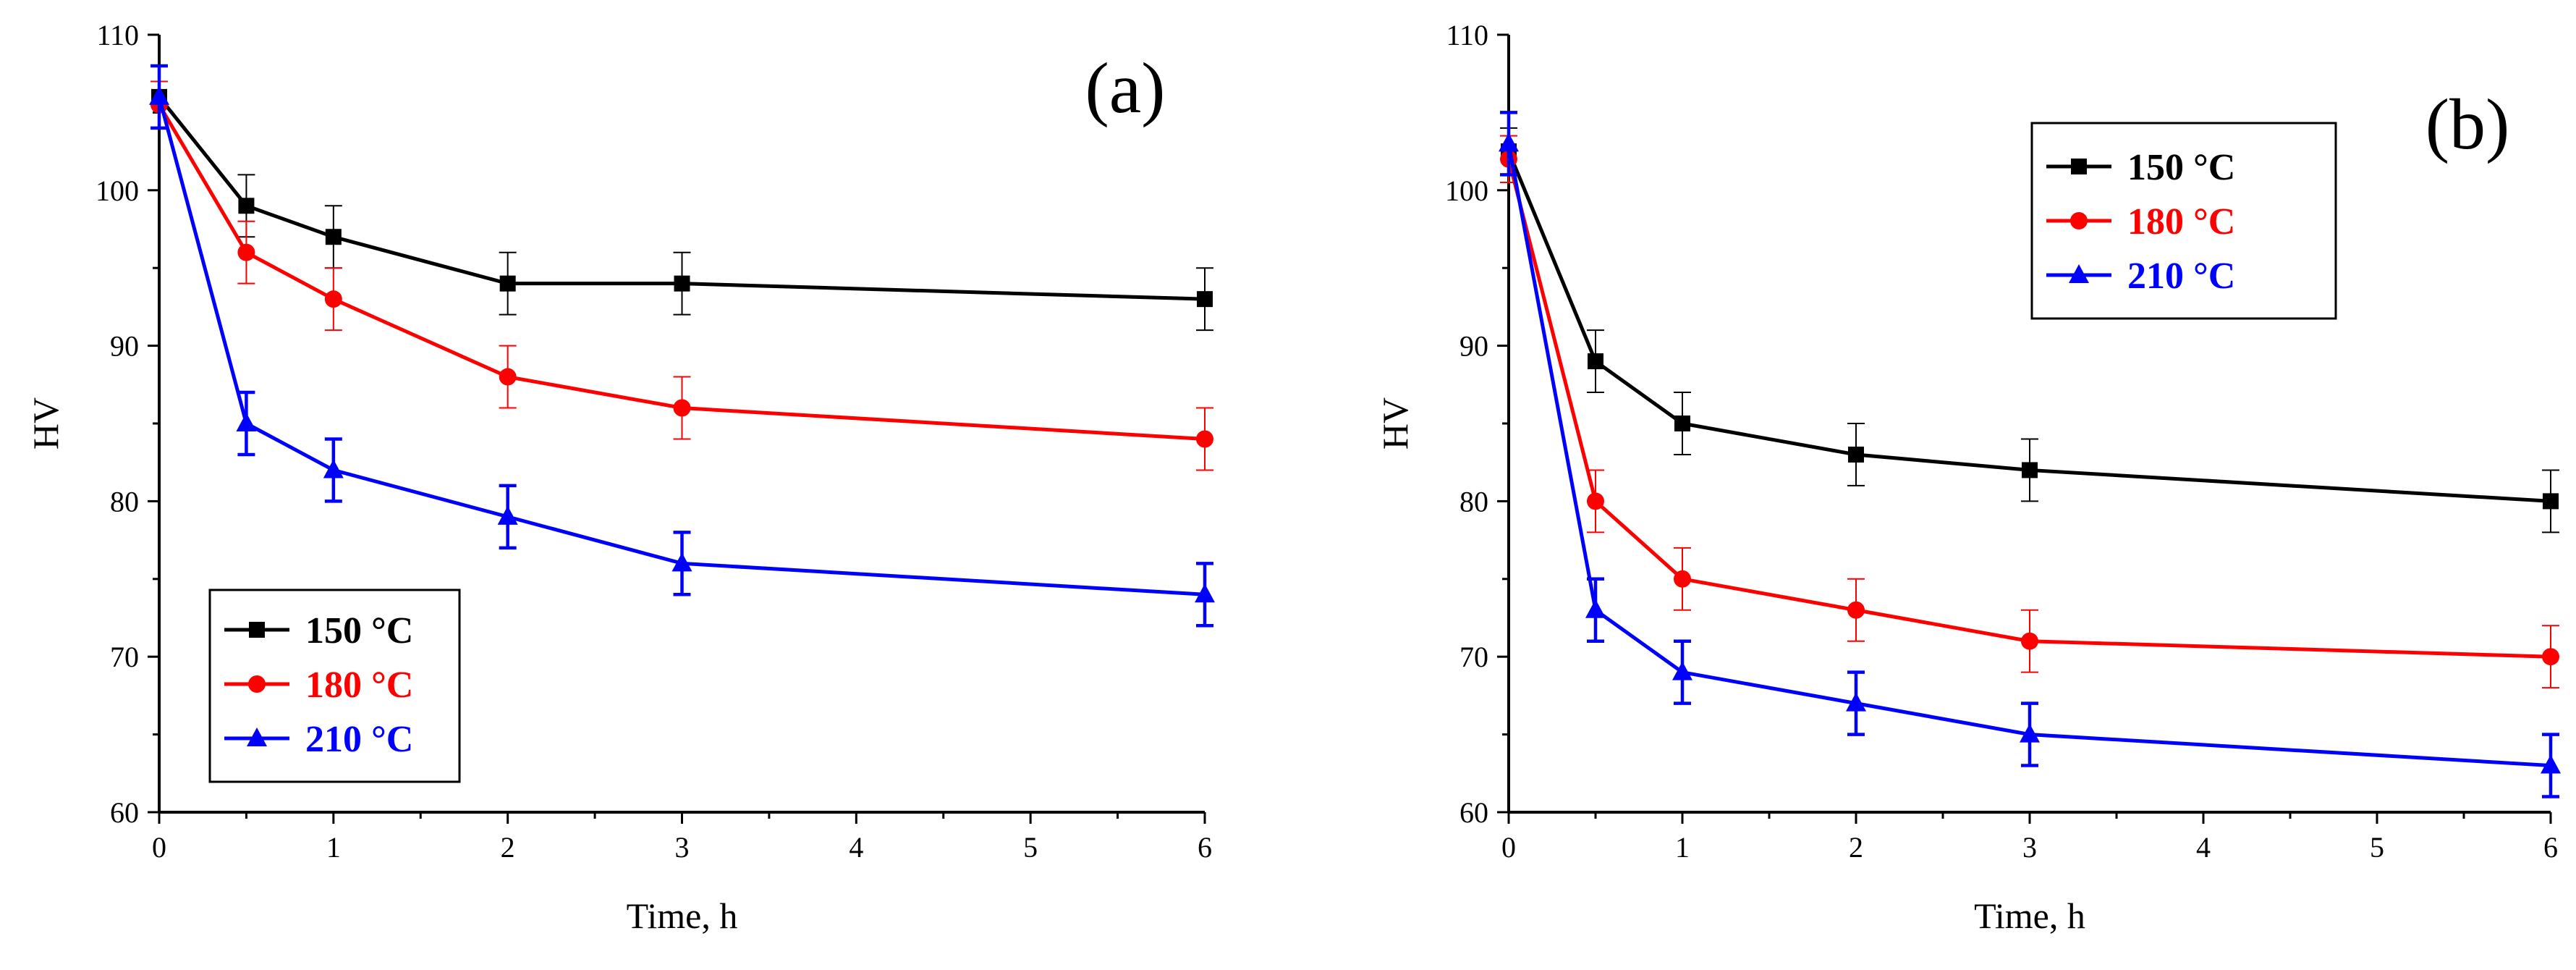 The width and height of the screenshot is (2576, 970). I want to click on panel-label: (a), so click(1125, 88).